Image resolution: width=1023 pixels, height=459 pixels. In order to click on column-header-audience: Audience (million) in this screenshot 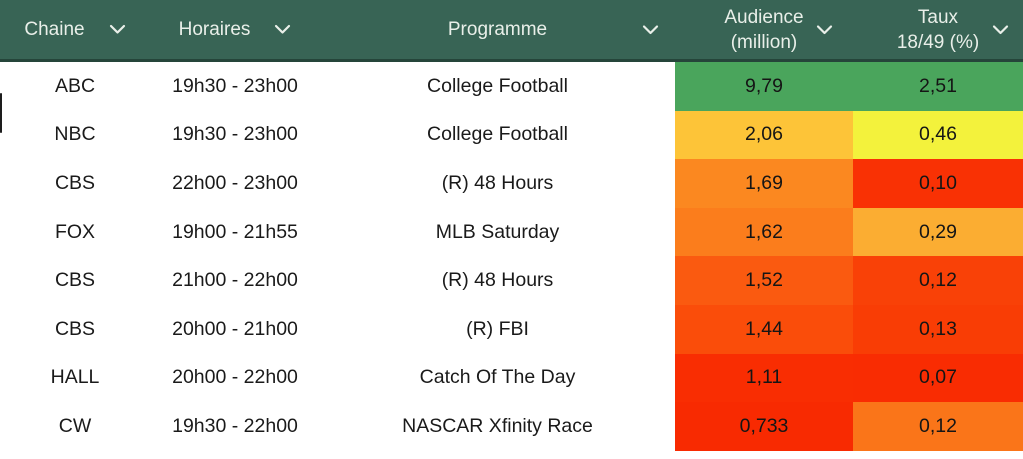, I will do `click(764, 29)`.